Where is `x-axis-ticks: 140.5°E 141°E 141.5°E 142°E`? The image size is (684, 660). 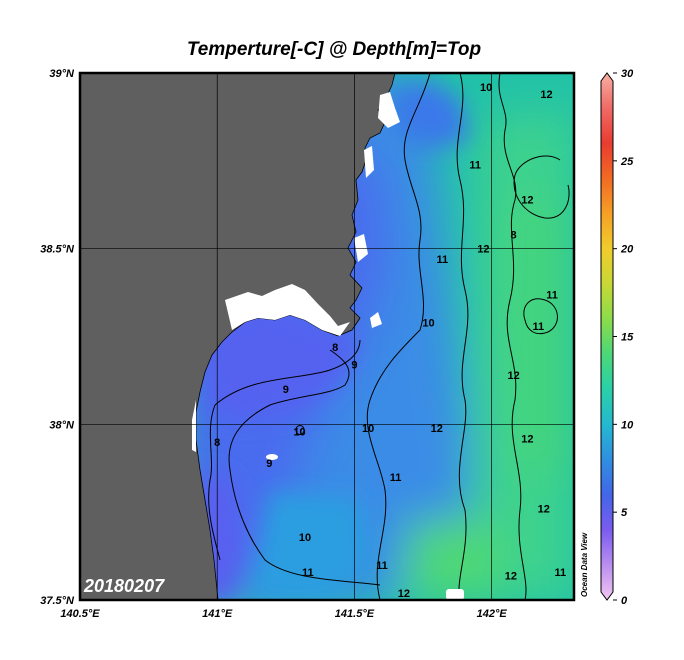 x-axis-ticks: 140.5°E 141°E 141.5°E 142°E is located at coordinates (283, 614).